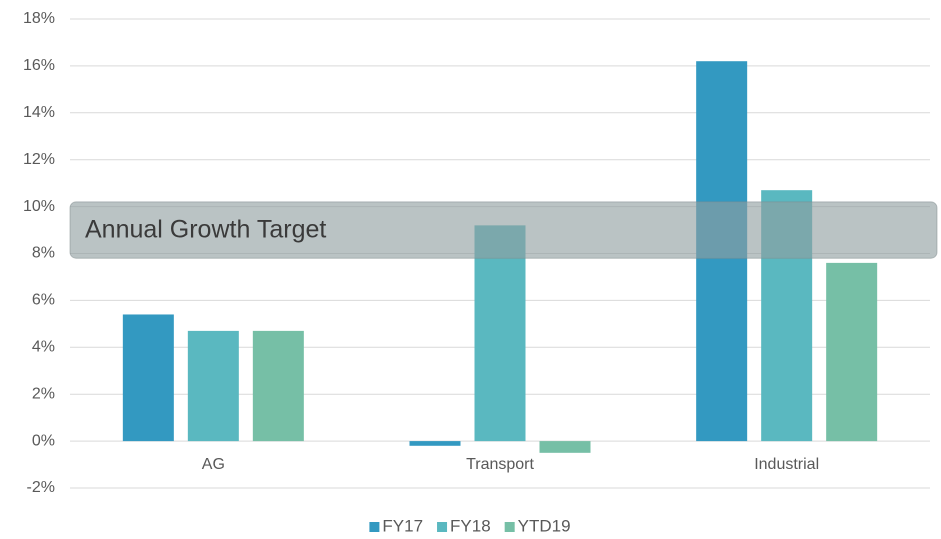  I want to click on y-tick-label: 18%, so click(39, 18).